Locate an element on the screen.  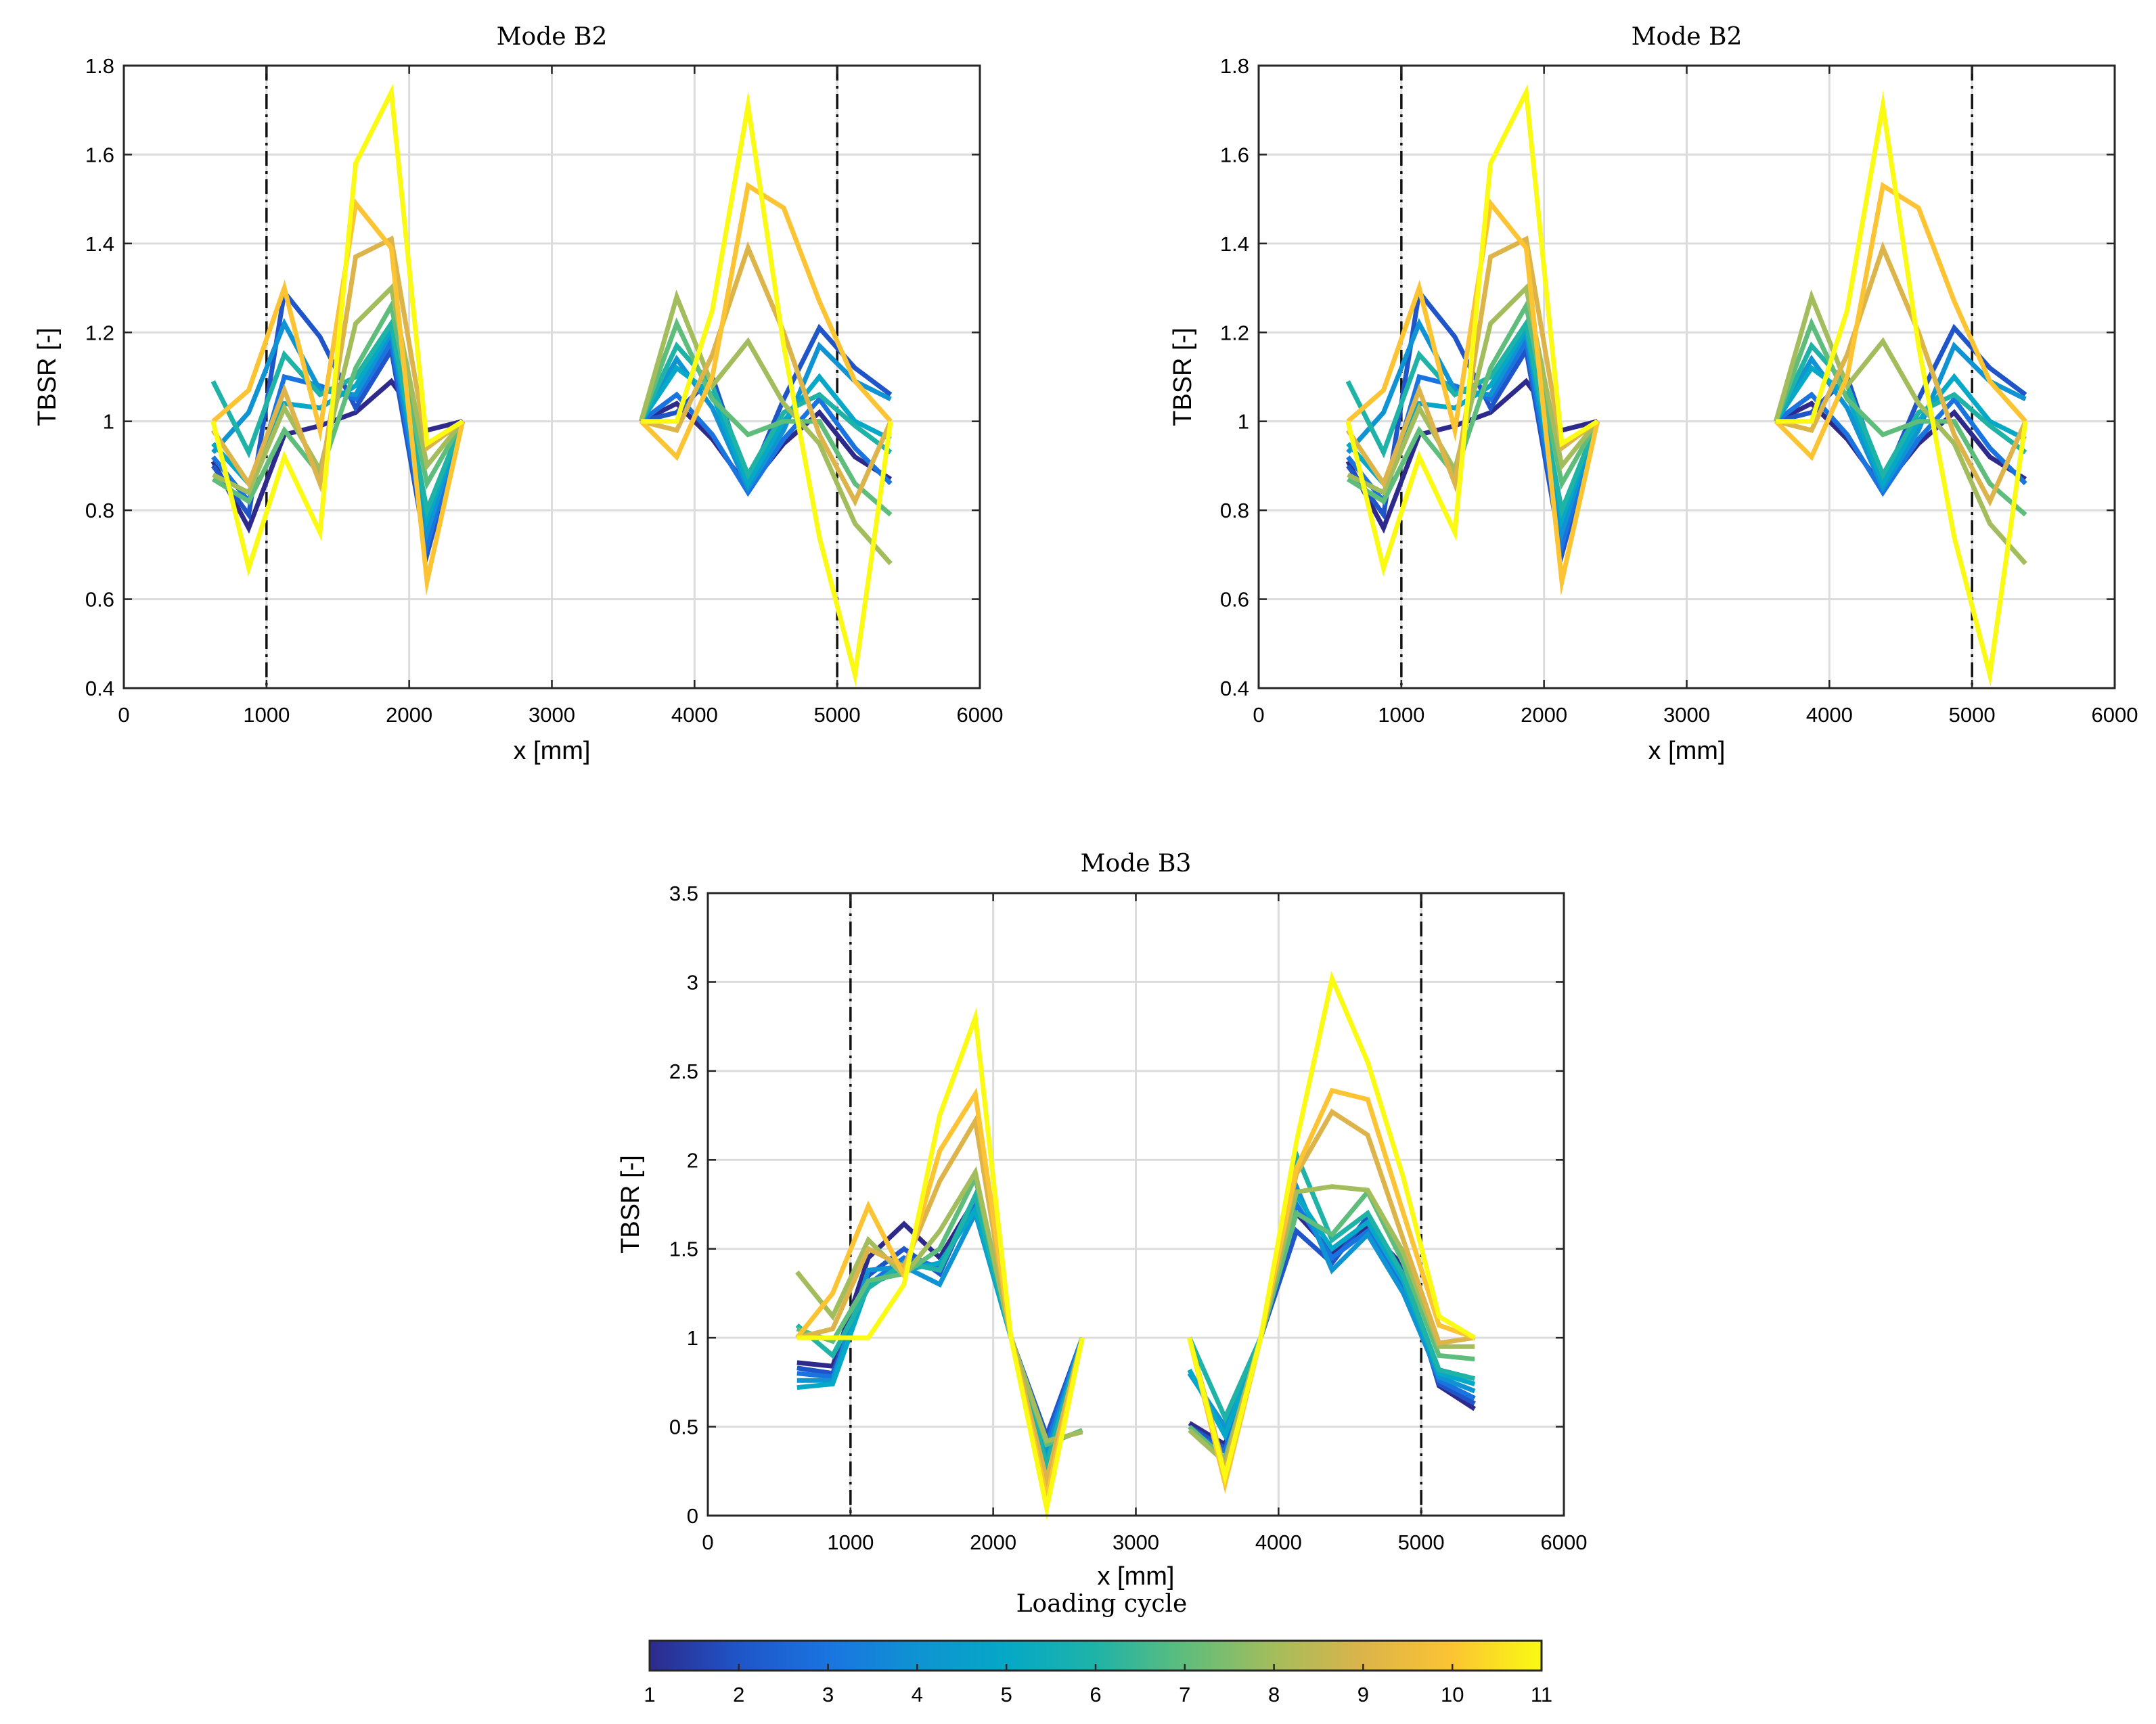
colorbar-tick-label: 5 is located at coordinates (1006, 1694).